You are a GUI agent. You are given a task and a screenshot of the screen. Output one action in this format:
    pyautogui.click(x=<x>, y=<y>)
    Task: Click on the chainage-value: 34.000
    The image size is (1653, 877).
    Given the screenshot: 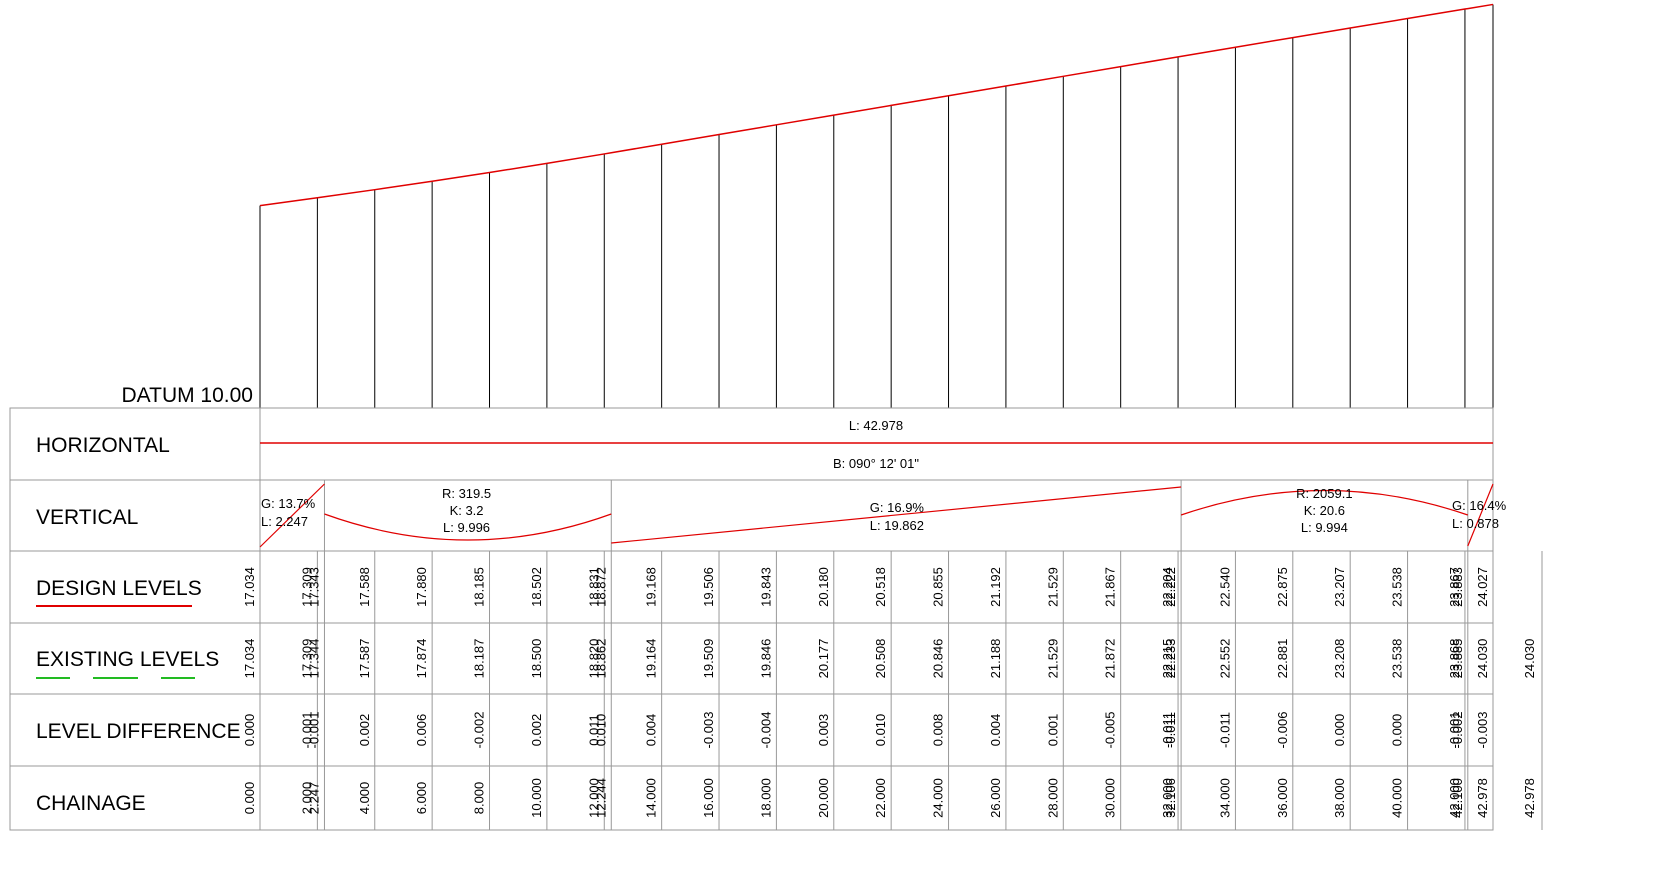 What is the action you would take?
    pyautogui.click(x=1224, y=798)
    